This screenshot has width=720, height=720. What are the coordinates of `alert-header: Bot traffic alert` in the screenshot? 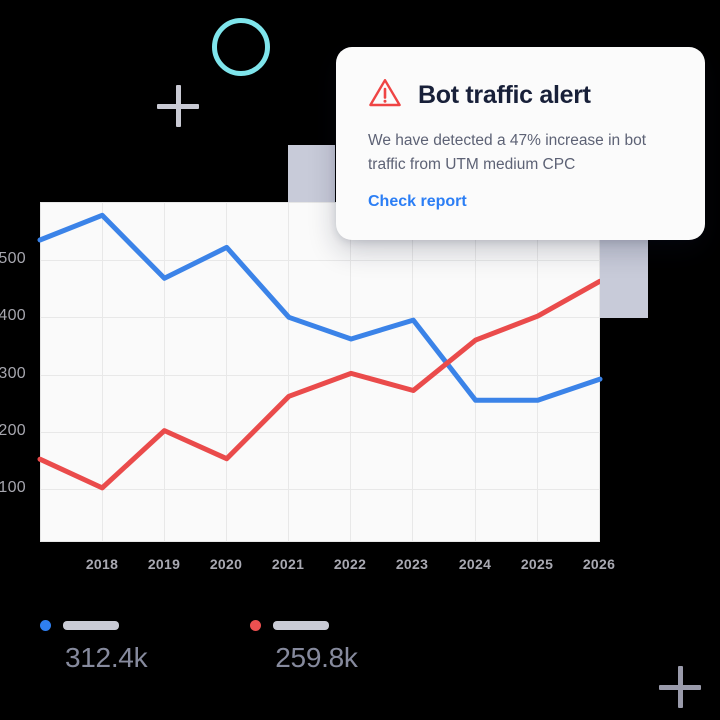 It's located at (520, 95).